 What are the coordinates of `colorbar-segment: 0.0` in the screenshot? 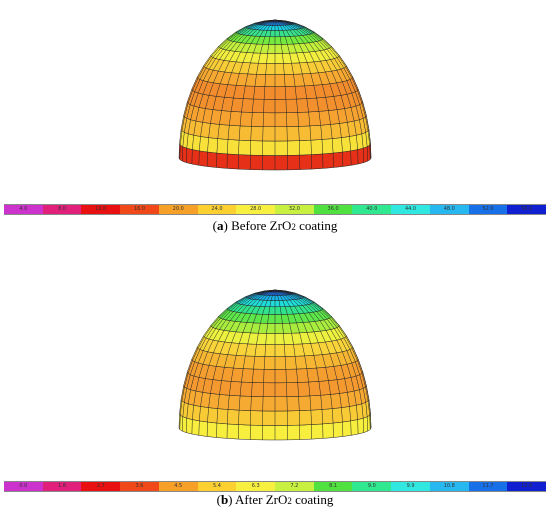 It's located at (23, 486).